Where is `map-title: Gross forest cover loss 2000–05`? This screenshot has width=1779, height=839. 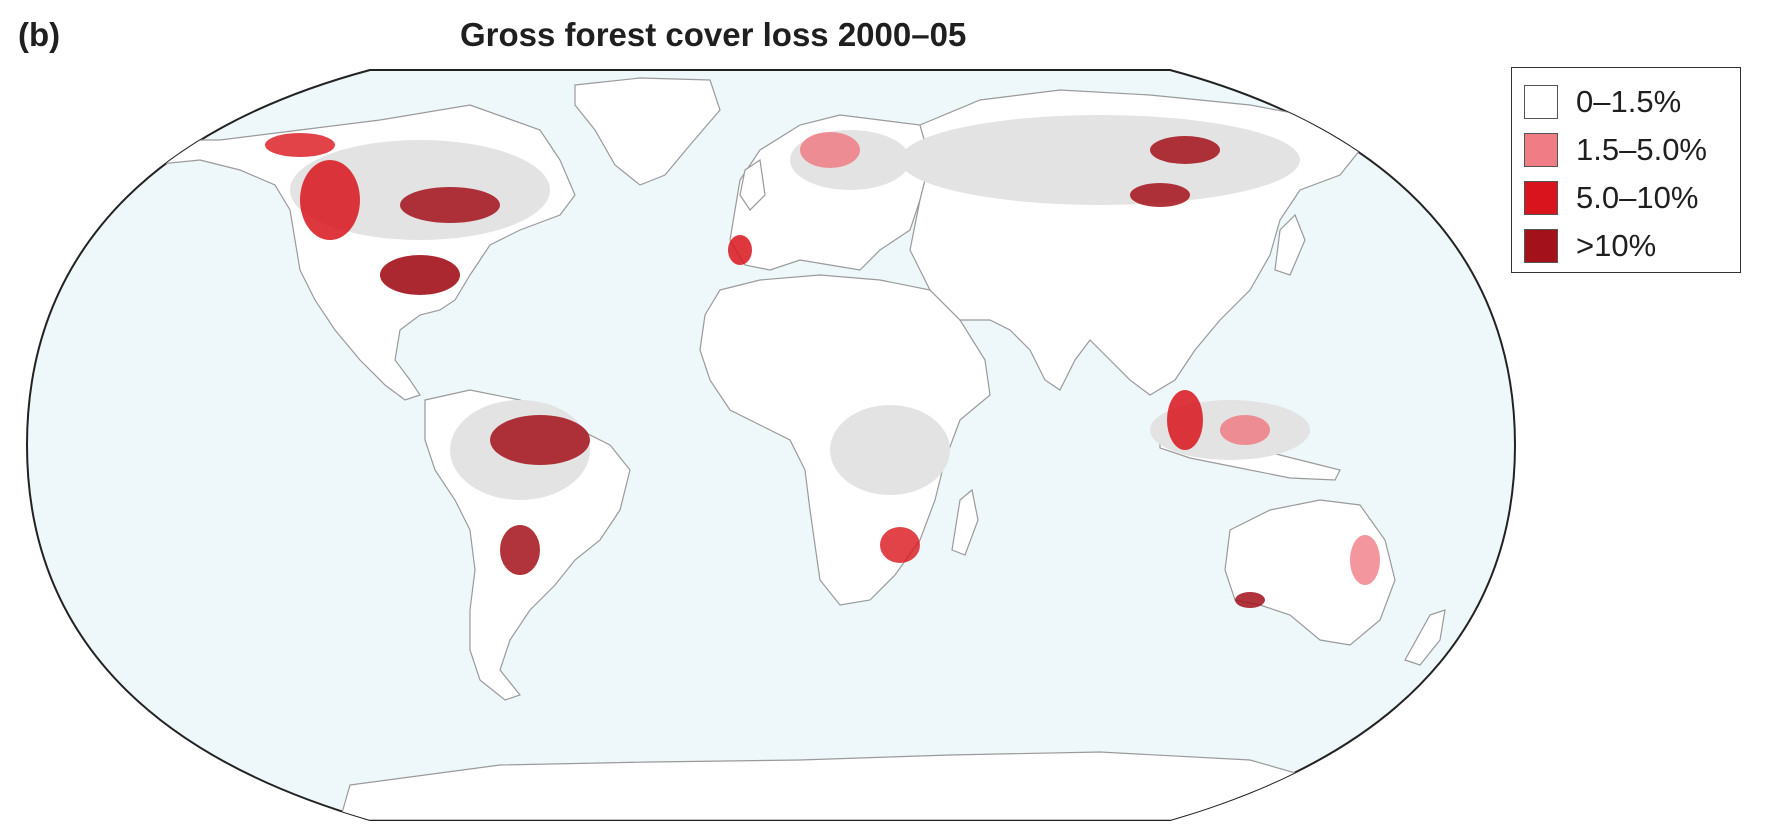 map-title: Gross forest cover loss 2000–05 is located at coordinates (713, 34).